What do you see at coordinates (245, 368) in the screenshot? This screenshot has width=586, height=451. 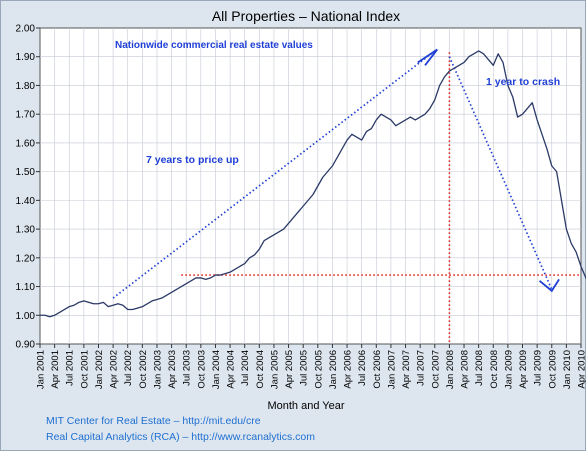 I see `x-tick-label: Jul 2004` at bounding box center [245, 368].